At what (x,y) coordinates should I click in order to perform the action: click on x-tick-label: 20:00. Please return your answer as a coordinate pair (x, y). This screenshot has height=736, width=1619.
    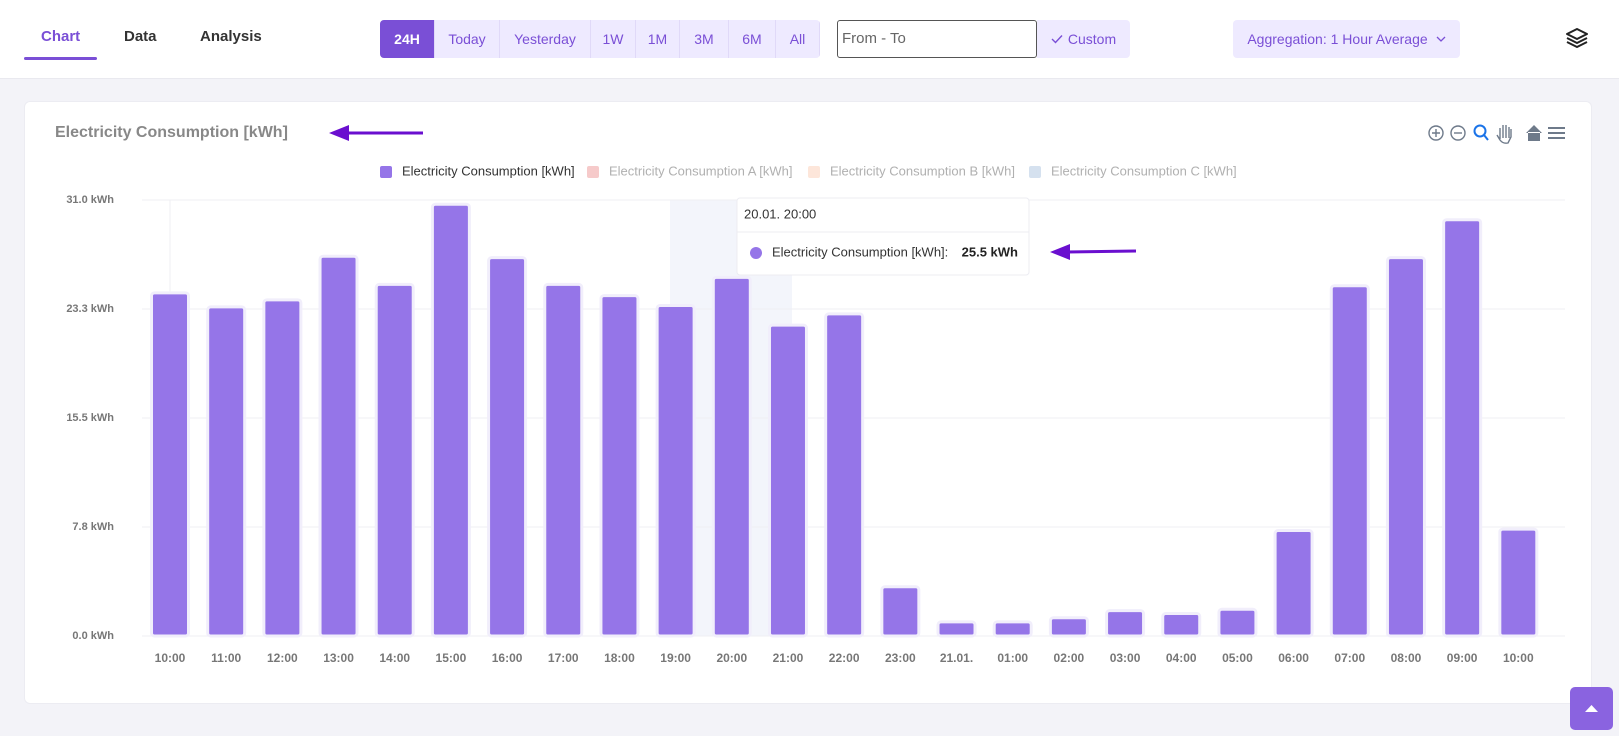
    Looking at the image, I should click on (731, 658).